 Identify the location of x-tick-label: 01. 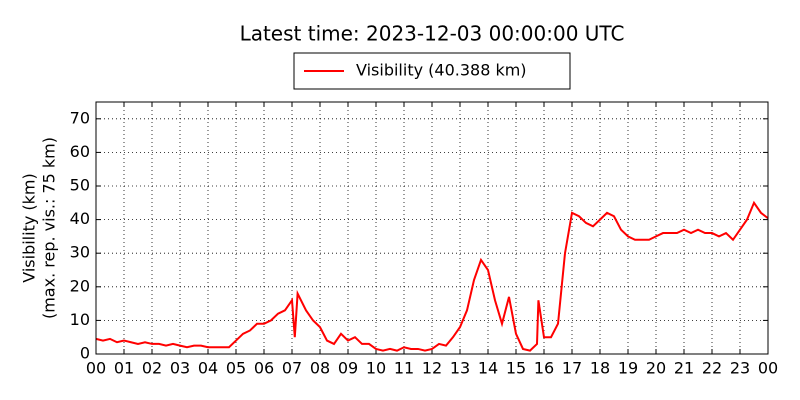
(124, 368).